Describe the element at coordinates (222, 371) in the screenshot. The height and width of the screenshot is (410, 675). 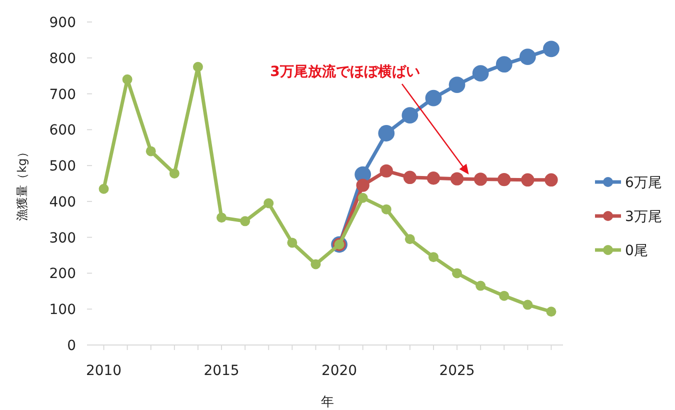
I see `x-tick-label: 2015` at that location.